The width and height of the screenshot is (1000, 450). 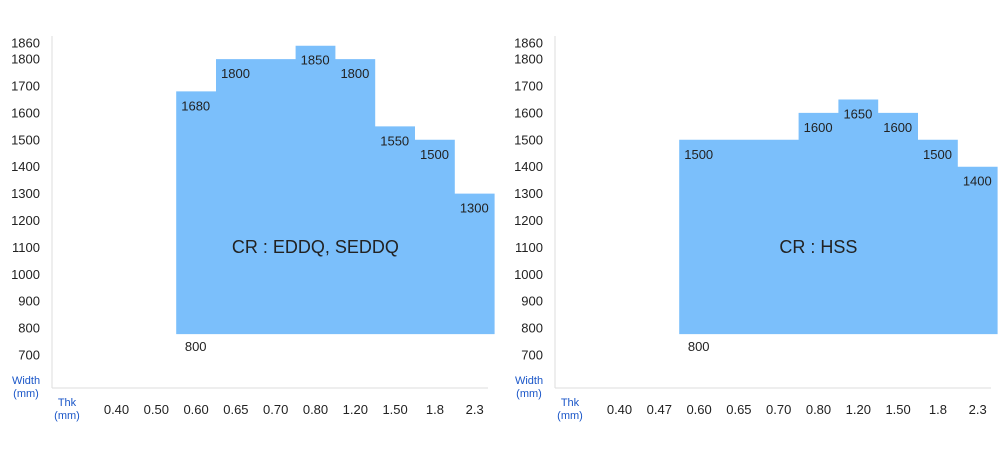 I want to click on data-label: 1300, so click(x=474, y=208).